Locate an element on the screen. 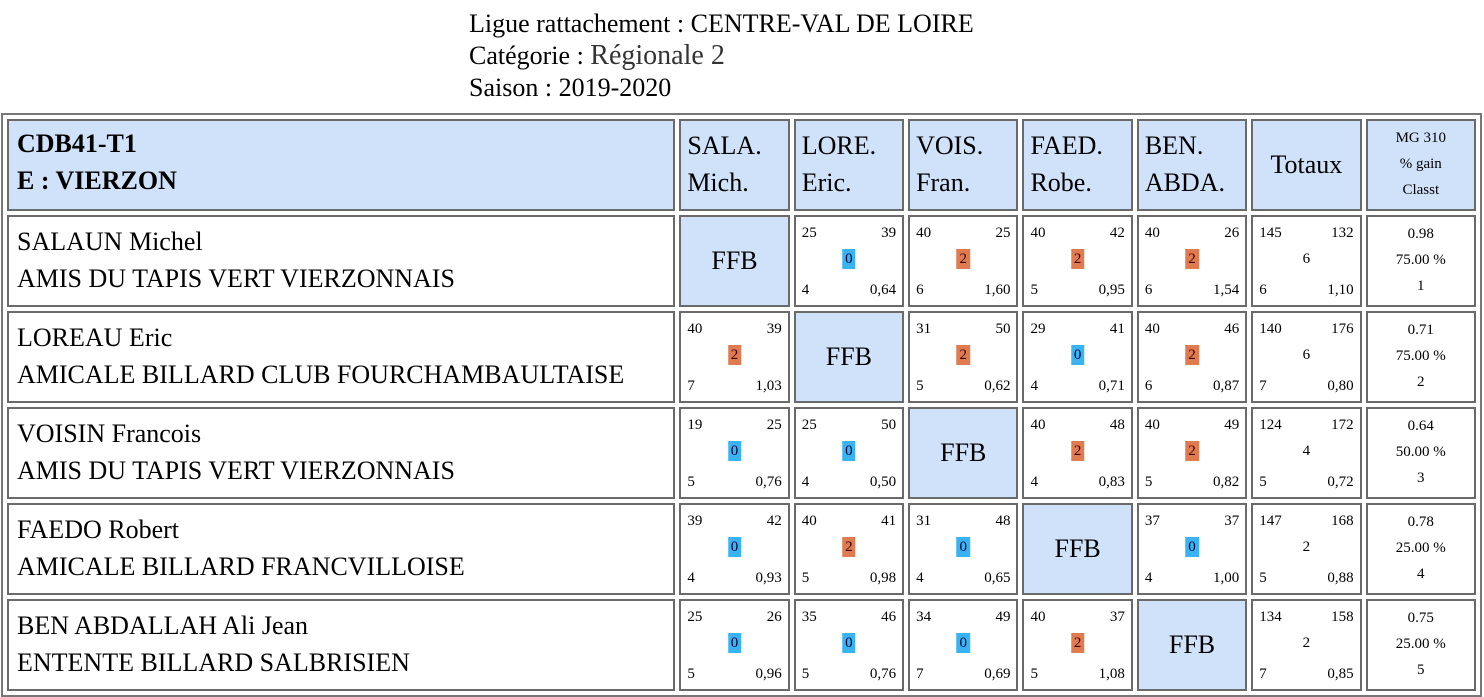 The image size is (1484, 697). player-club: AMIS DU TAPIS VERT VIERZONNAIS is located at coordinates (236, 470).